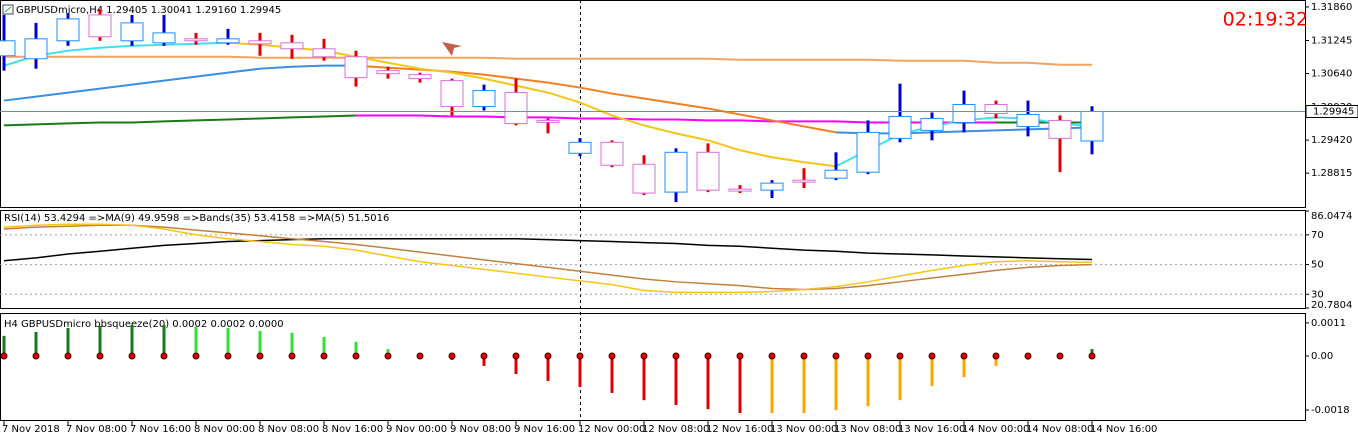 The width and height of the screenshot is (1358, 440). I want to click on y-tick-label: 50, so click(1317, 265).